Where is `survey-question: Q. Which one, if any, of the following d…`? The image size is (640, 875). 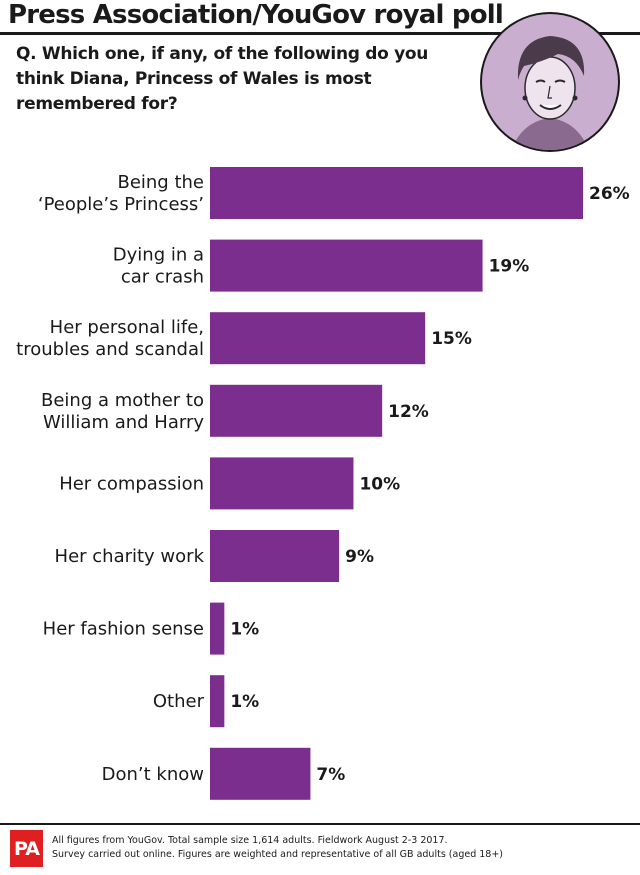 survey-question: Q. Which one, if any, of the following d… is located at coordinates (222, 79).